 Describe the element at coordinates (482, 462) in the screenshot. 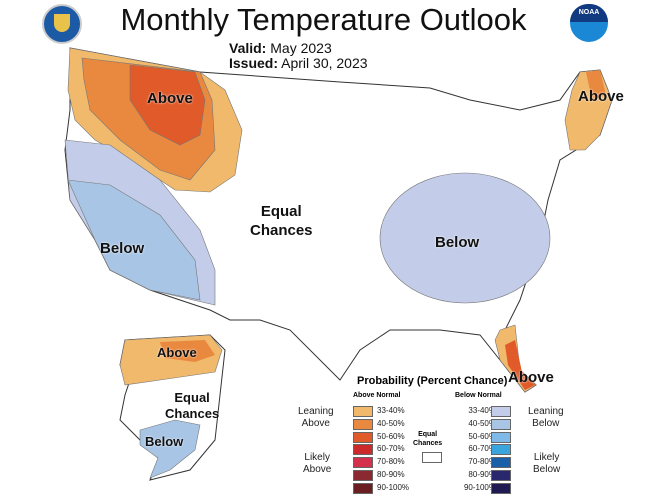

I see `legend-below-range: 70-80%` at that location.